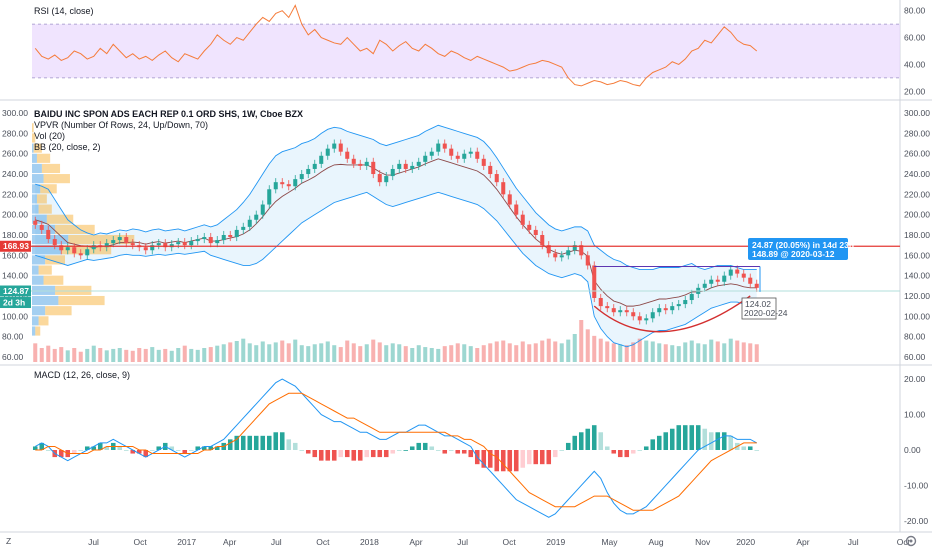 The image size is (932, 550). What do you see at coordinates (672, 314) in the screenshot?
I see `cup-arc-drawing` at bounding box center [672, 314].